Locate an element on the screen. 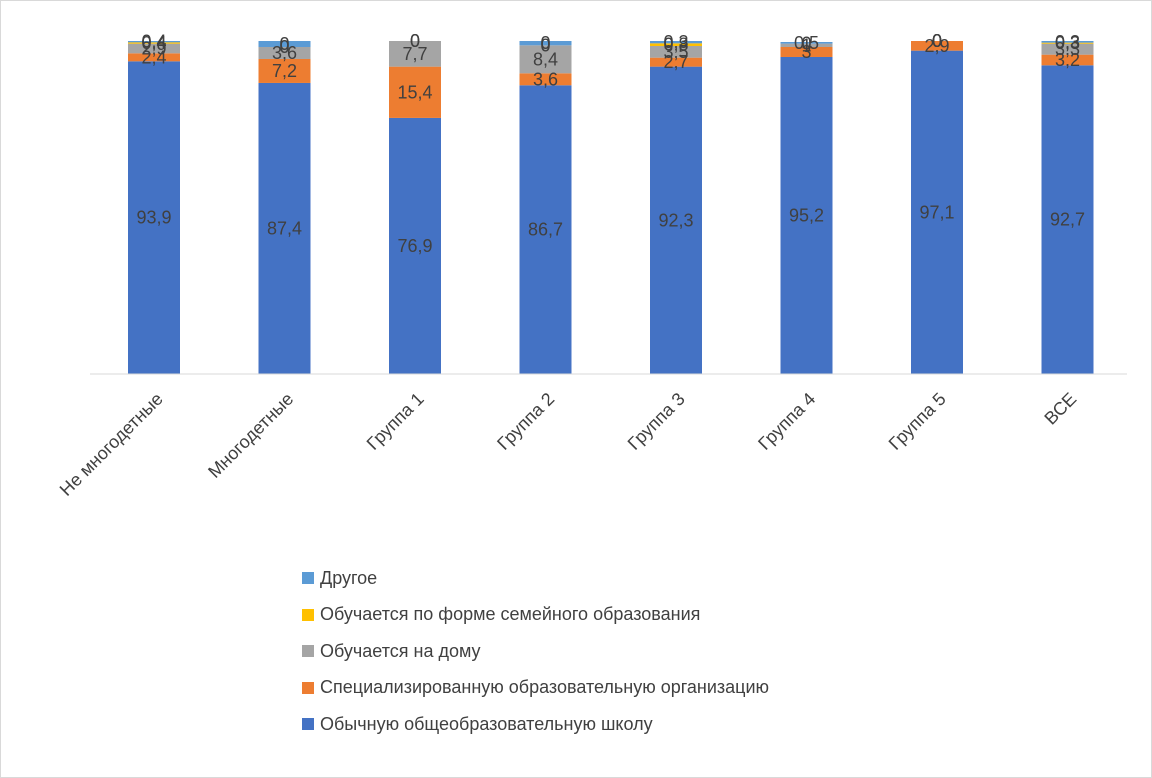 The image size is (1152, 778). legend-label: Обычную общеобразовательную школу is located at coordinates (486, 723).